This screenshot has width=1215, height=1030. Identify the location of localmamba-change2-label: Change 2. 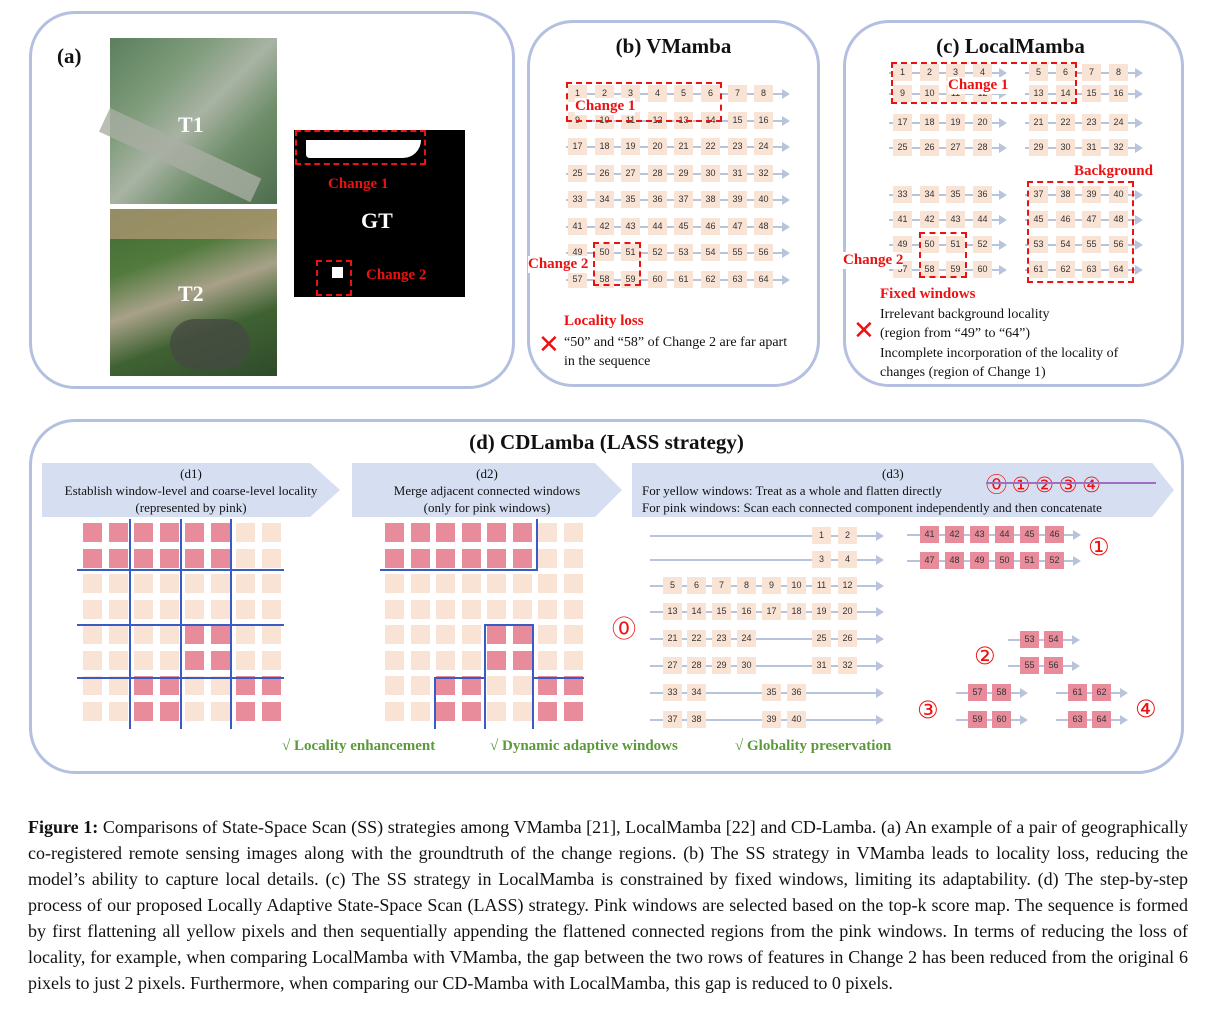
(873, 260).